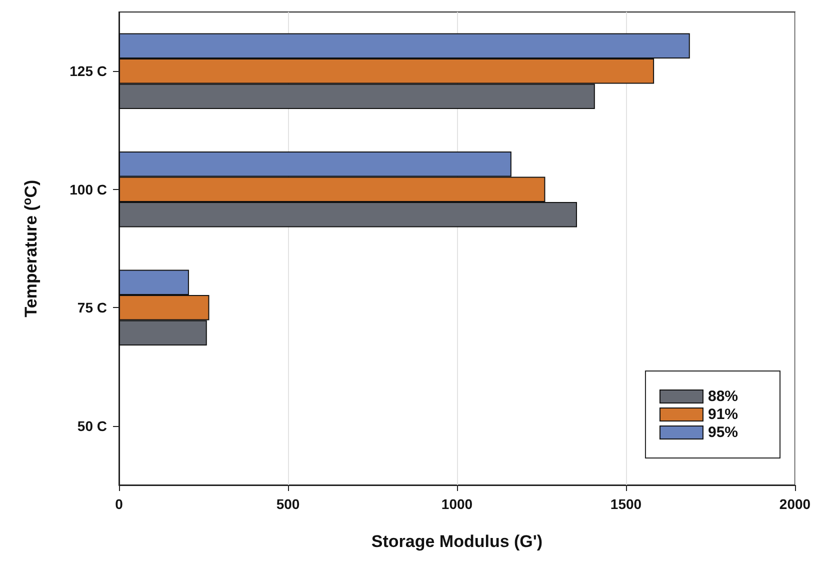  What do you see at coordinates (457, 541) in the screenshot?
I see `x-axis-title: Storage Modulus (G')` at bounding box center [457, 541].